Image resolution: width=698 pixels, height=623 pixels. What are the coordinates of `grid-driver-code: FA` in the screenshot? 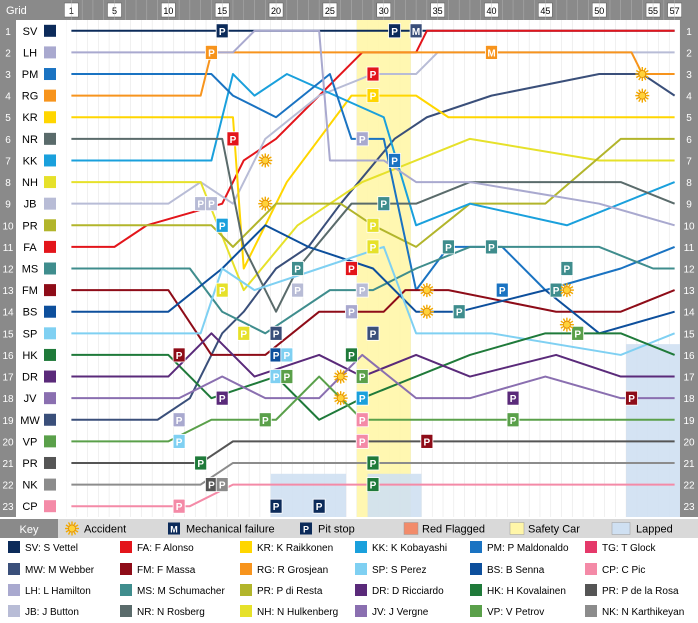 It's located at (30, 248).